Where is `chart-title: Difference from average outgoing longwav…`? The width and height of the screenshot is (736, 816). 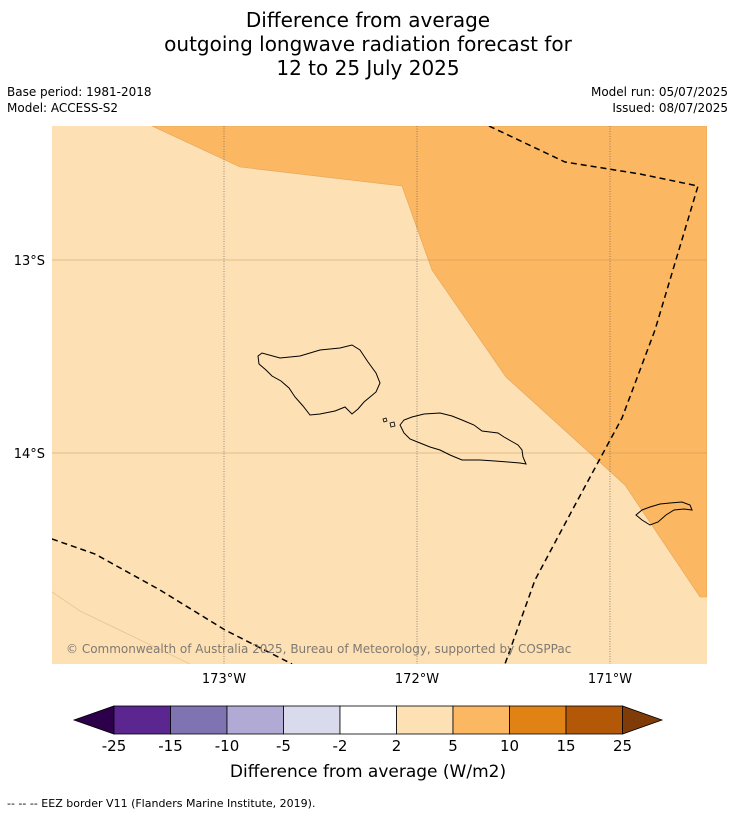 chart-title: Difference from average outgoing longwav… is located at coordinates (368, 44).